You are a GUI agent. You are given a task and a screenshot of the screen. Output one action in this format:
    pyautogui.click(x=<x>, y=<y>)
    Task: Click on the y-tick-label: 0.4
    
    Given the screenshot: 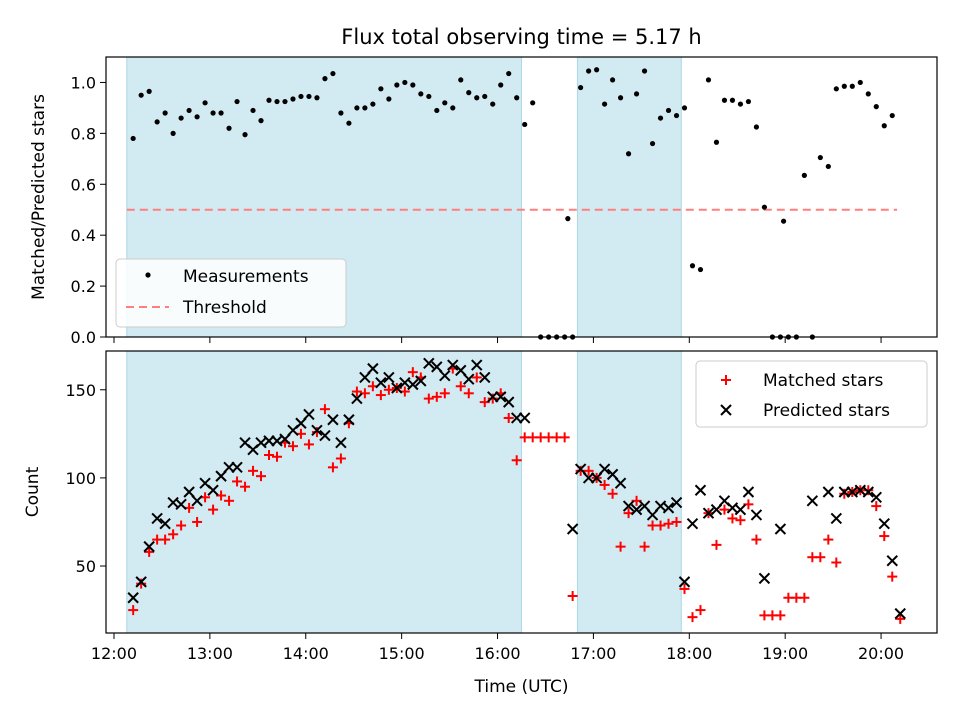 What is the action you would take?
    pyautogui.click(x=83, y=235)
    